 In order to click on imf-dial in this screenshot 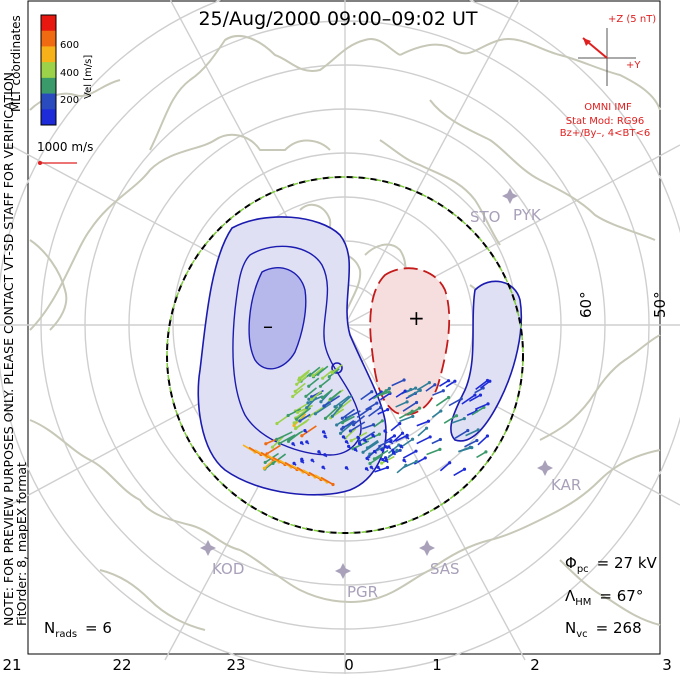, I will do `click(607, 57)`.